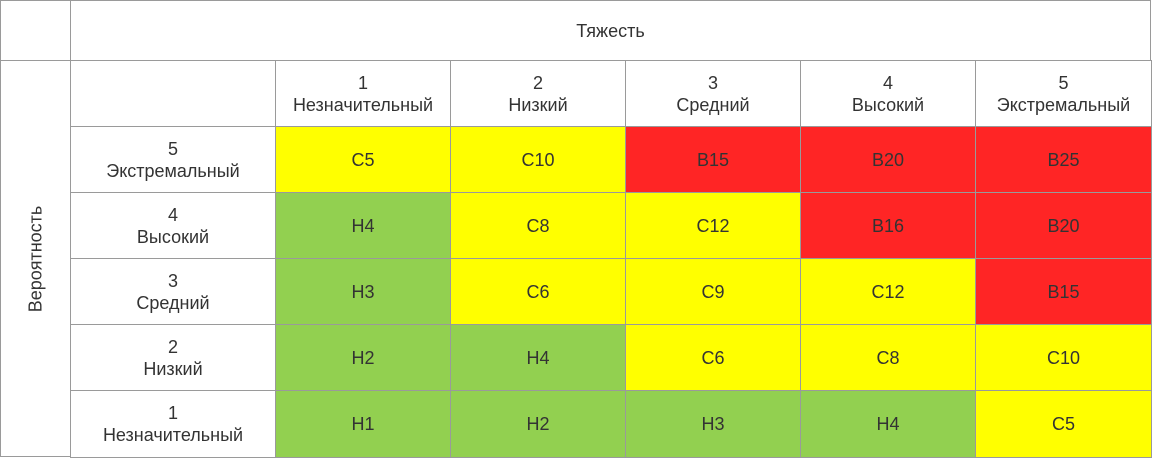  Describe the element at coordinates (1063, 159) in the screenshot. I see `risk-cell: В25` at that location.